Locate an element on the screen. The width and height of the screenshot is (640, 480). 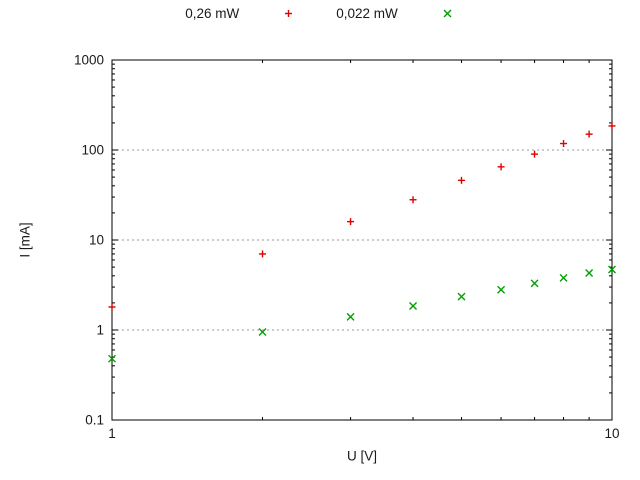
plus-marker-icon is located at coordinates (289, 13).